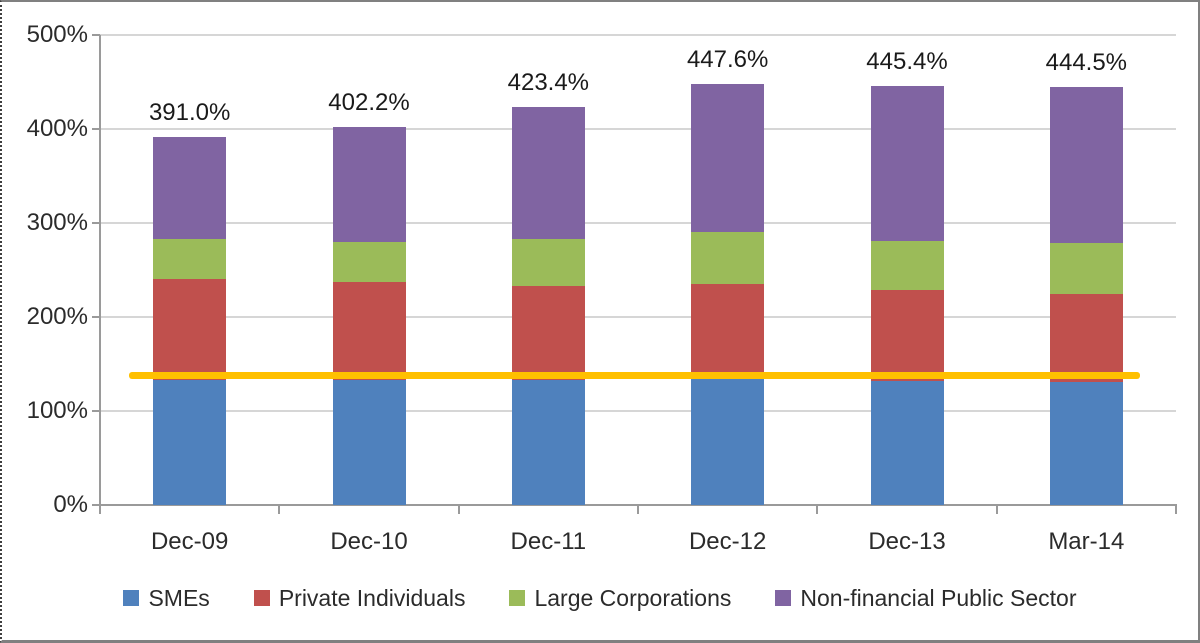  What do you see at coordinates (179, 597) in the screenshot?
I see `legend-label: SMEs` at bounding box center [179, 597].